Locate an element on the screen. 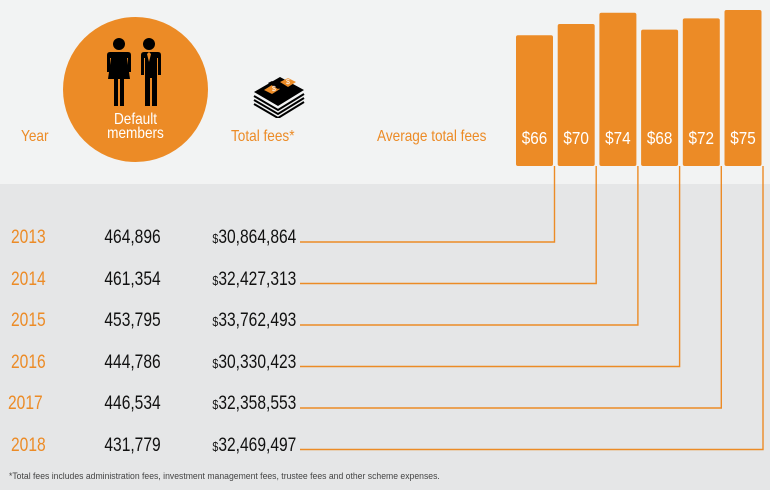 This screenshot has height=490, width=770. bar-2017 is located at coordinates (701, 92).